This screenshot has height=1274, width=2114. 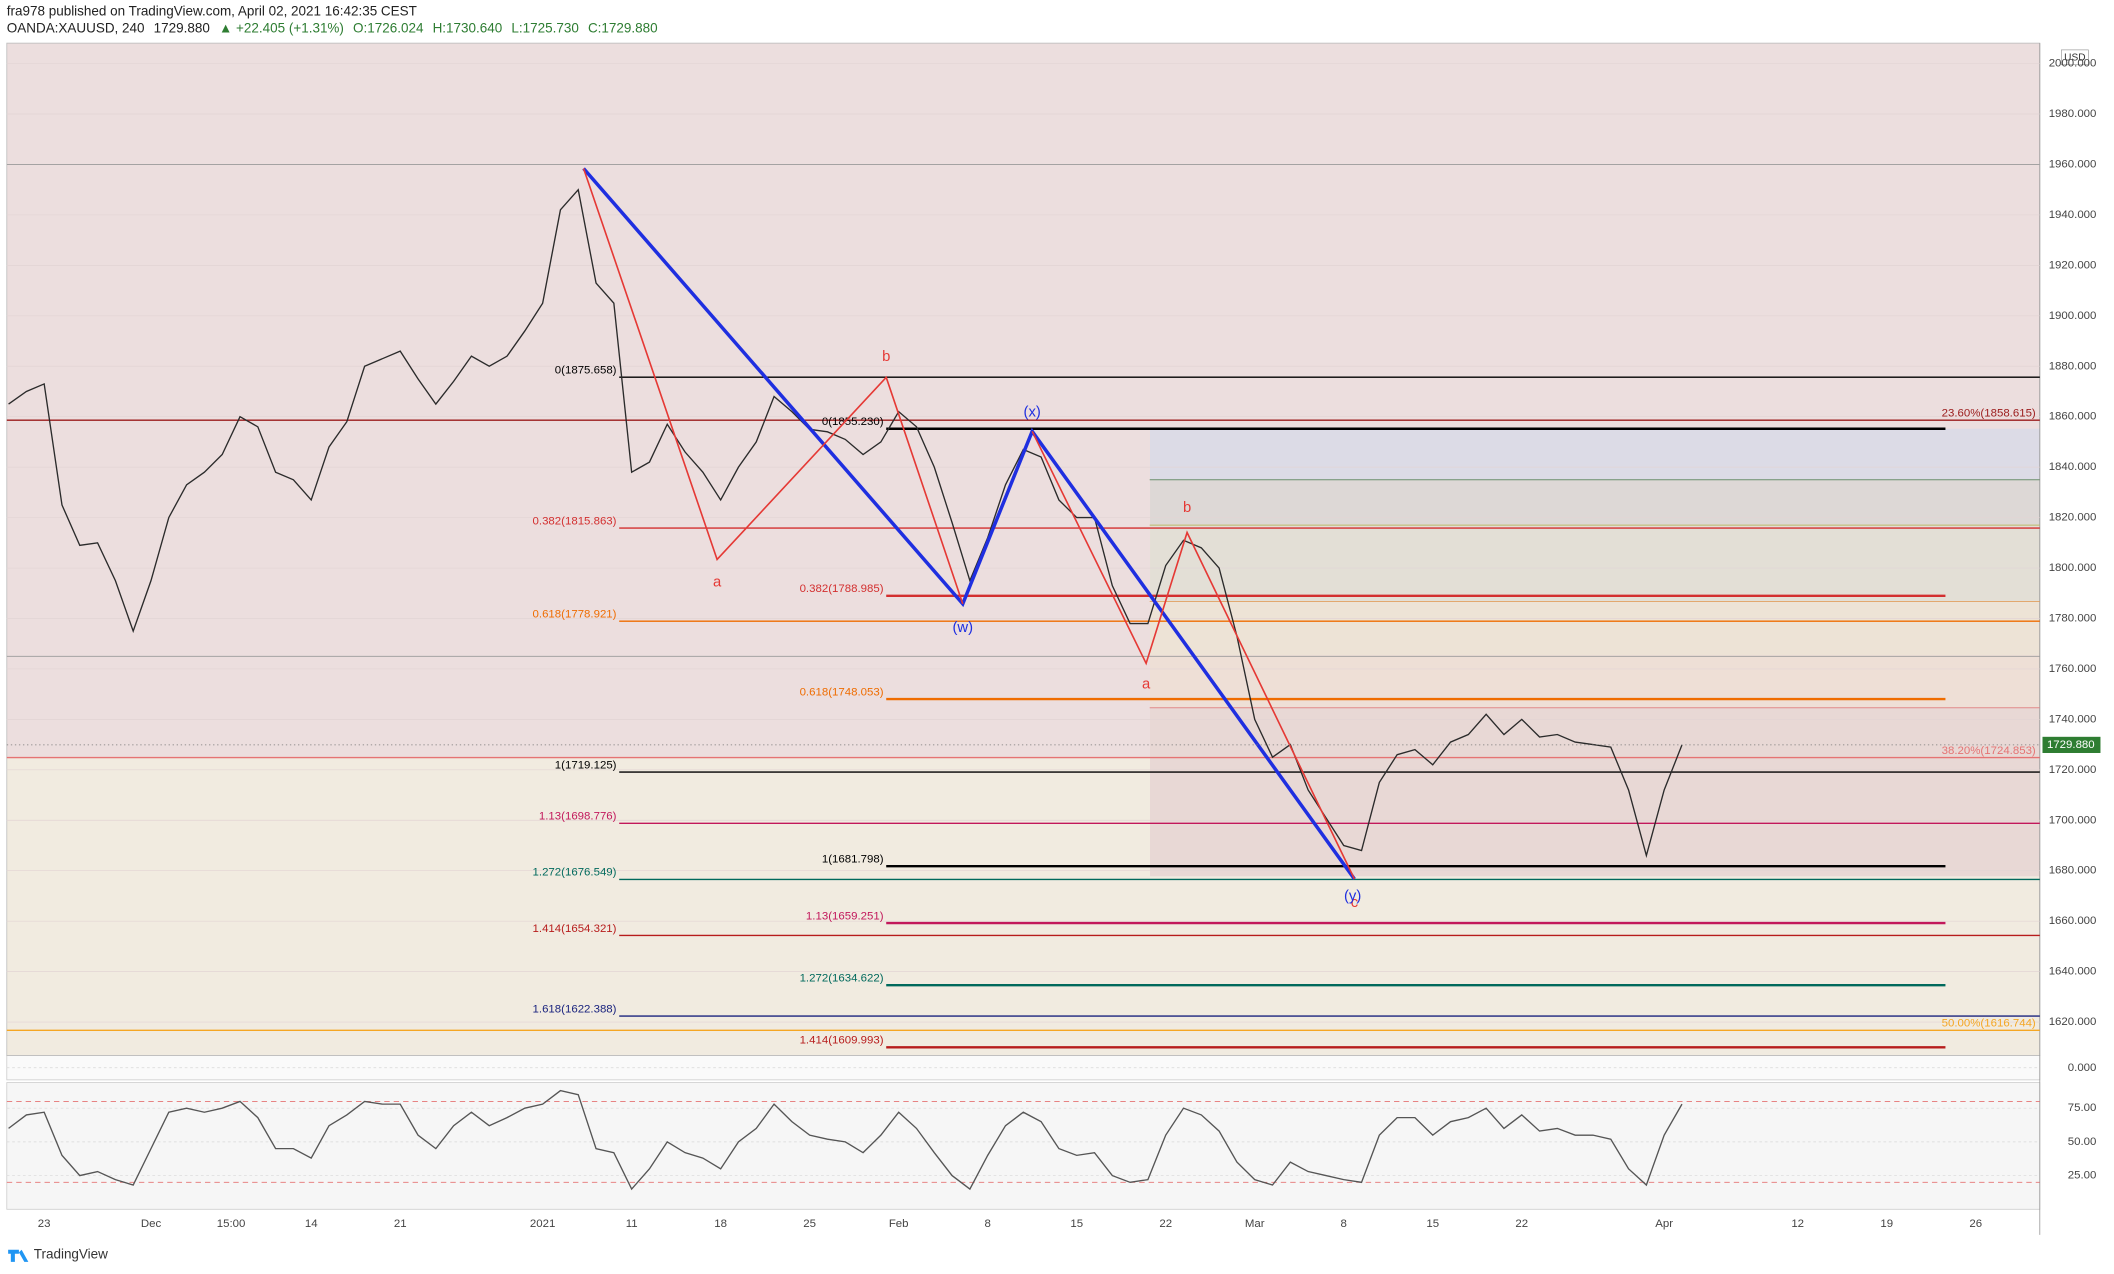 I want to click on y-tick-label: 1940.000, so click(x=2073, y=215).